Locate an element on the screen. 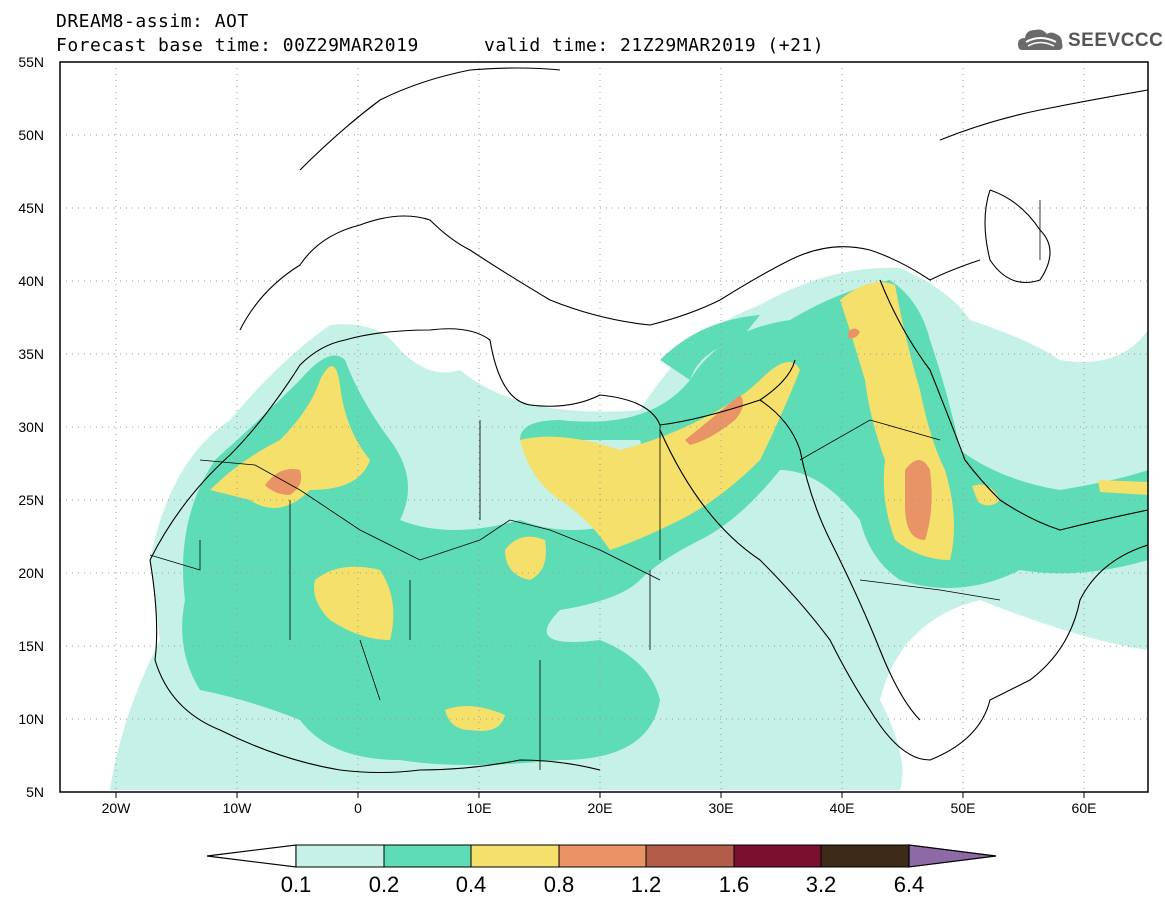  seevccc-logo: SEEVCCC is located at coordinates (1089, 40).